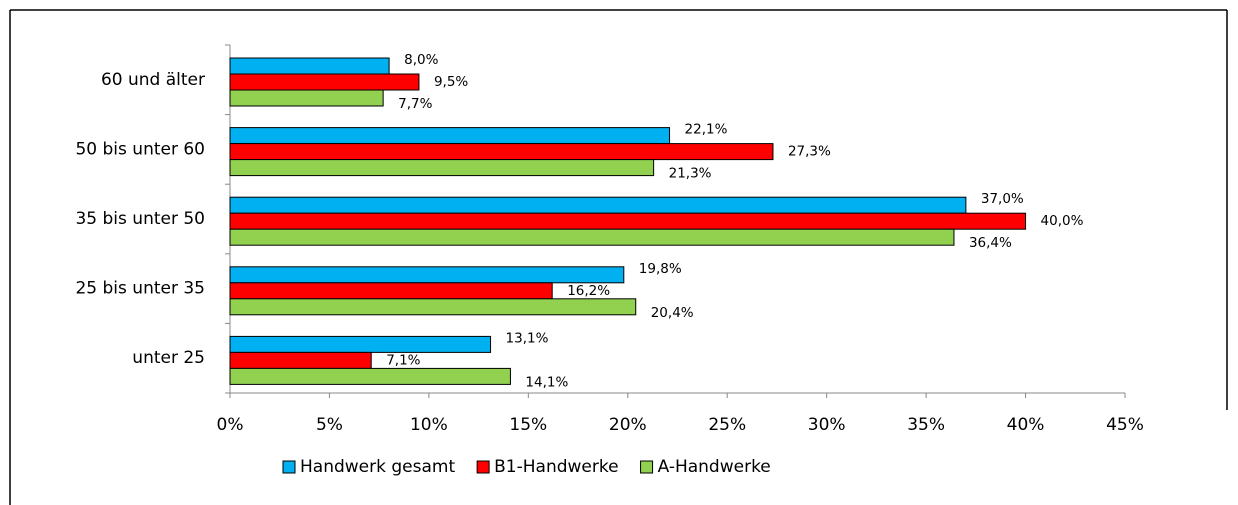 The width and height of the screenshot is (1238, 505). What do you see at coordinates (329, 425) in the screenshot?
I see `x-tick-label: 5%` at bounding box center [329, 425].